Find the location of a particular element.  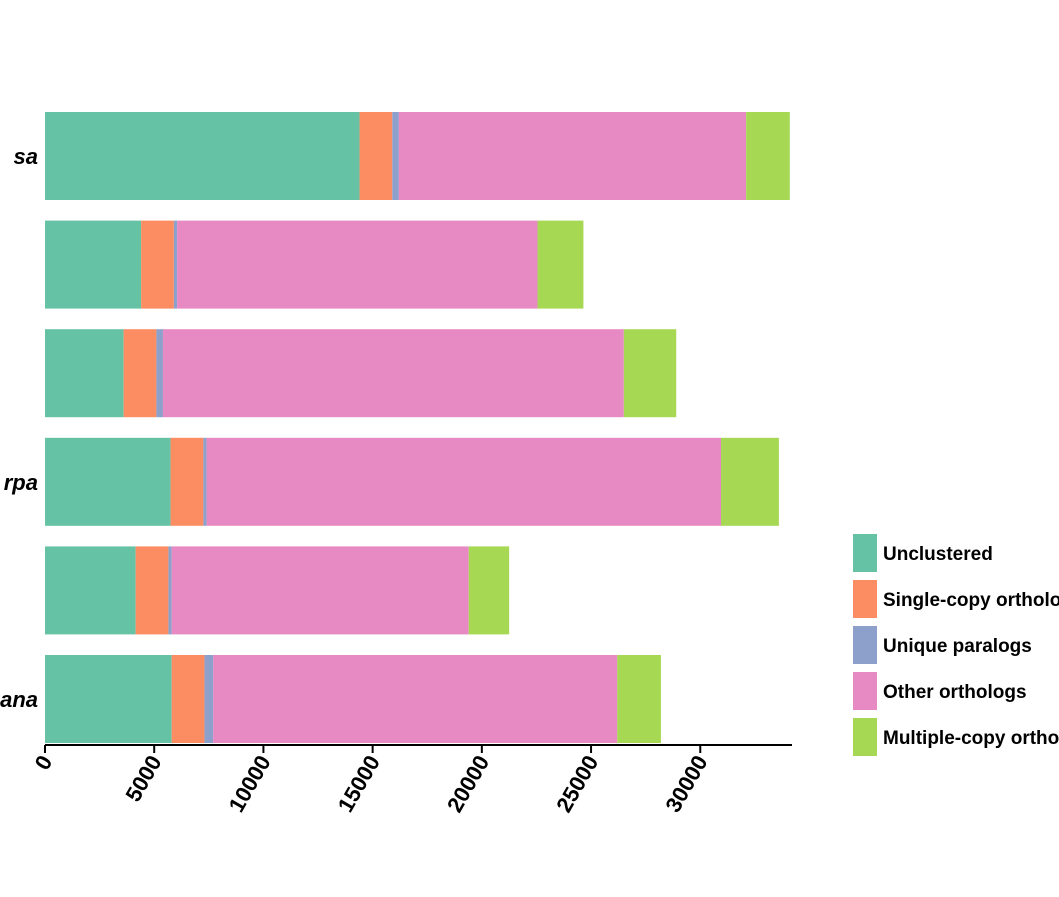

legend-label-1: Single-copy orthologs is located at coordinates (971, 600).